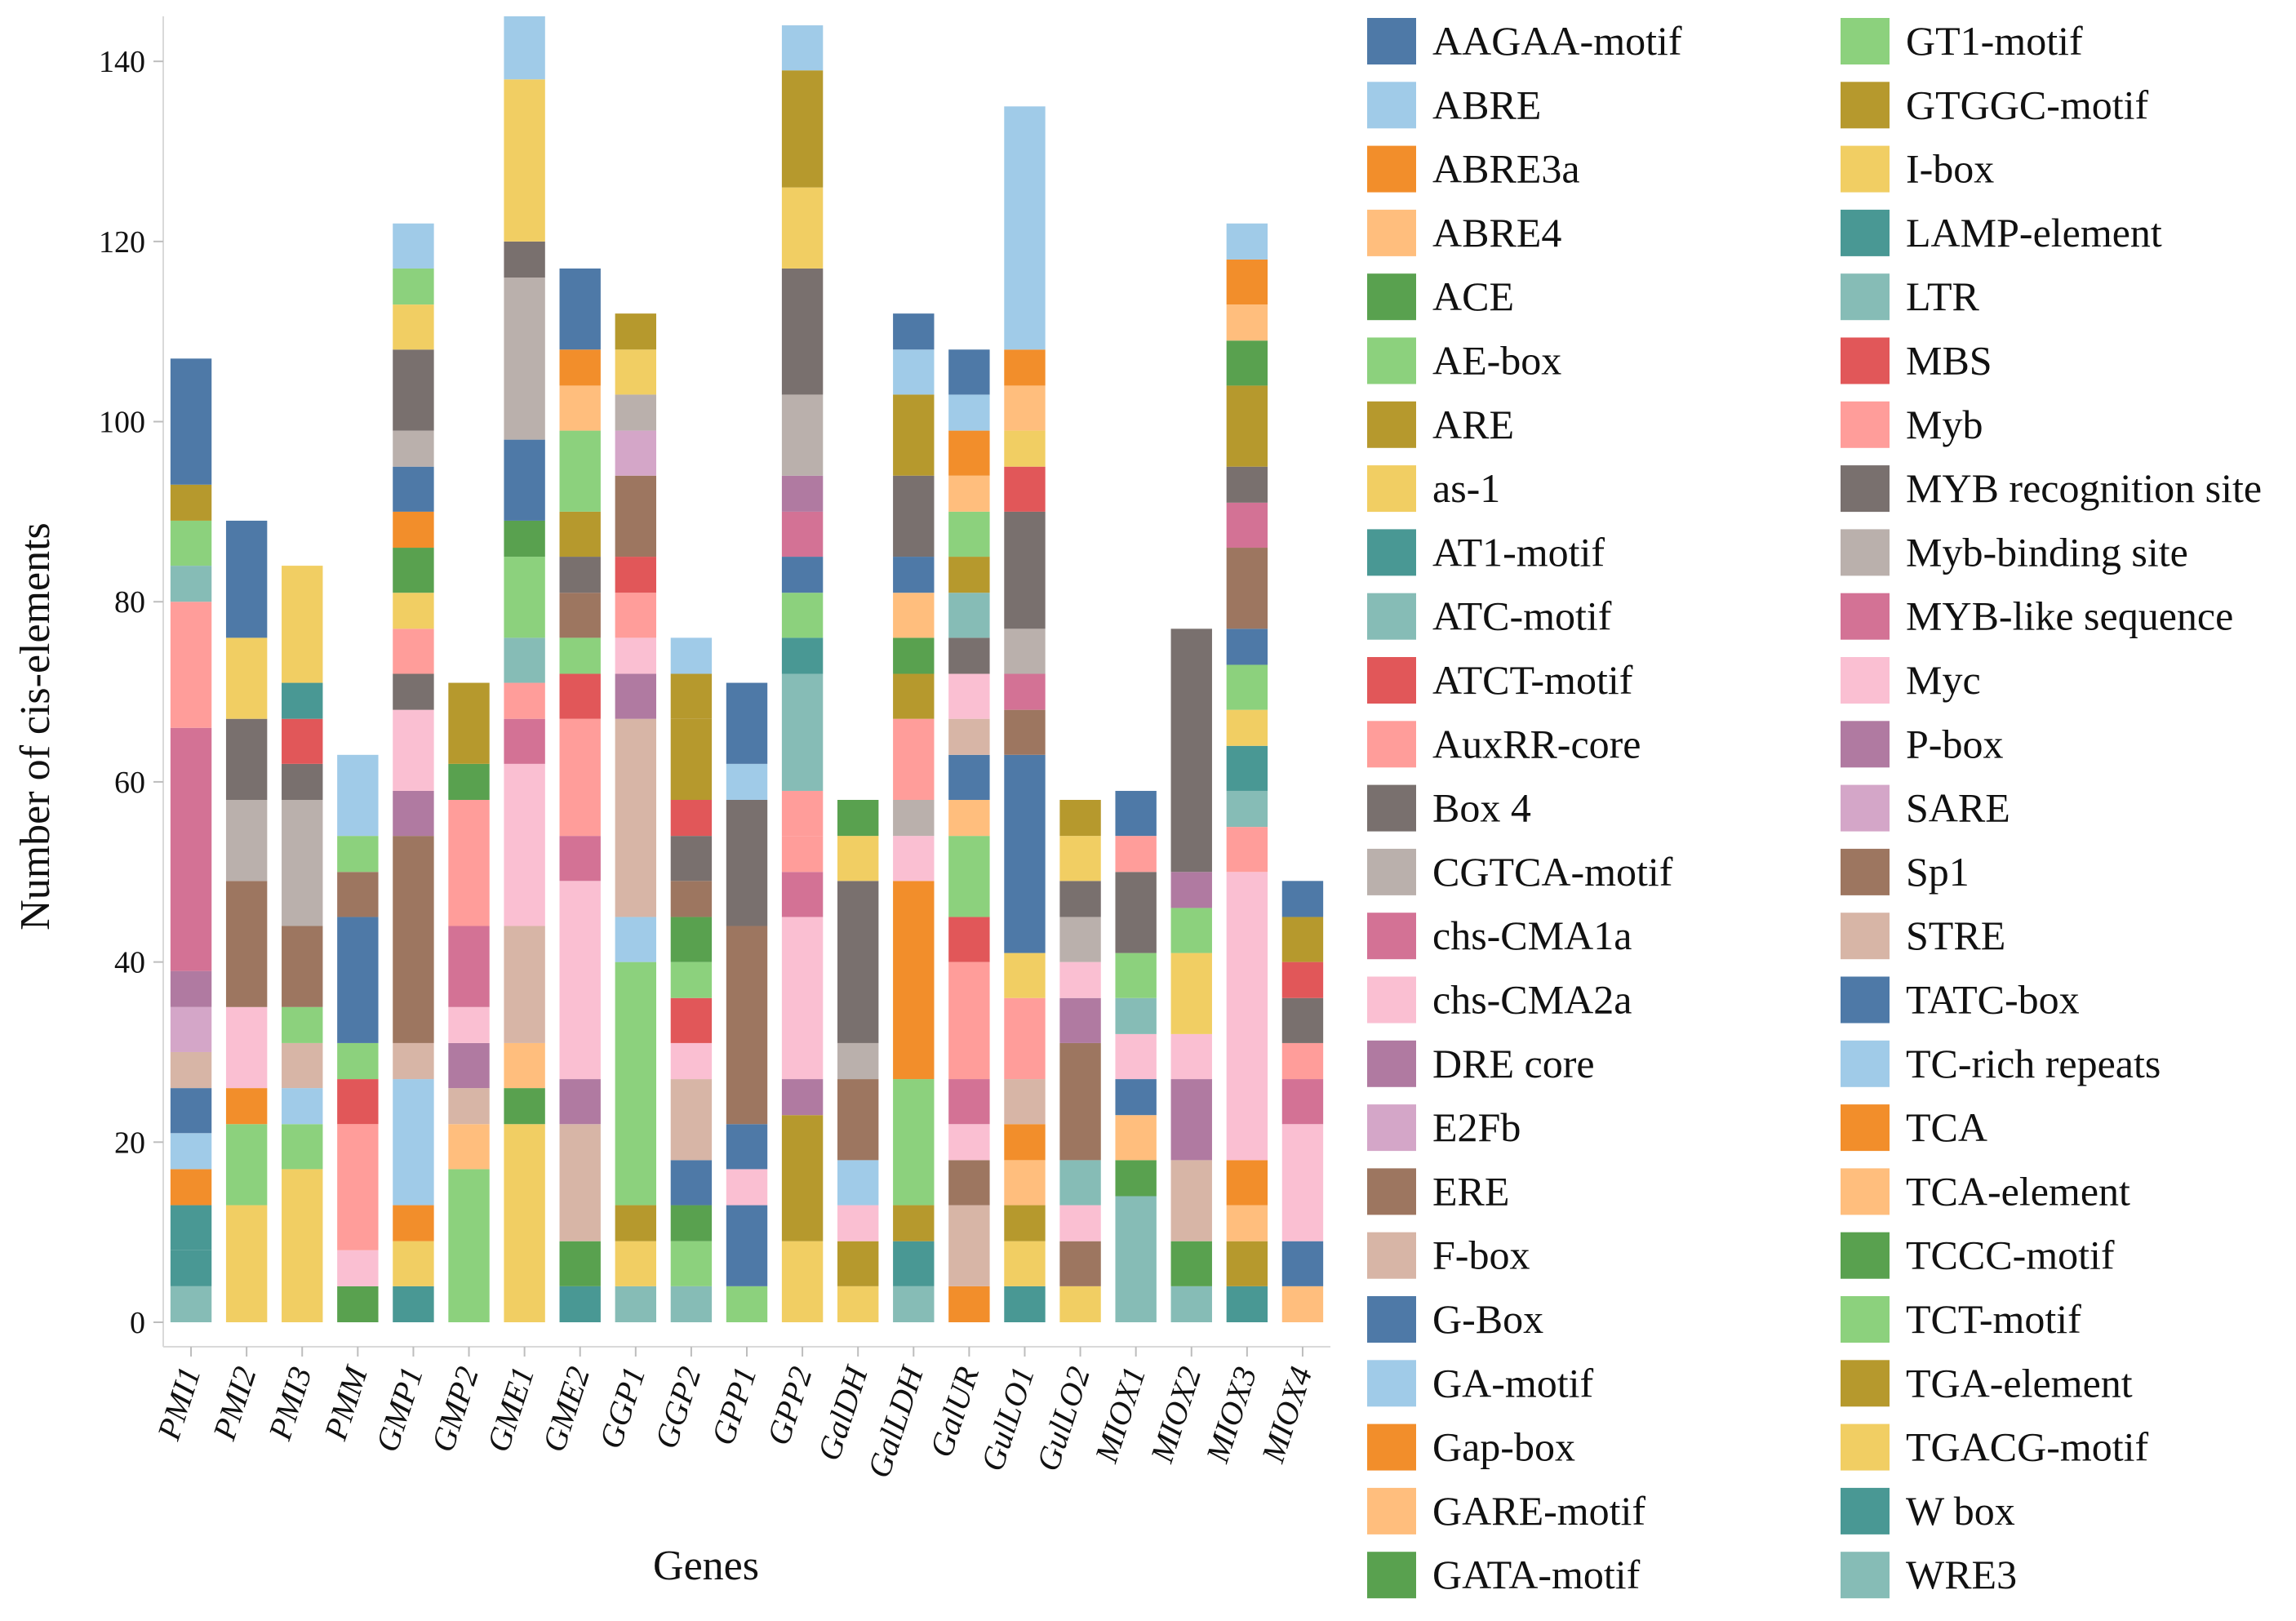 The image size is (2296, 1621). Describe the element at coordinates (1136, 1056) in the screenshot. I see `bar-stack-miox1` at that location.